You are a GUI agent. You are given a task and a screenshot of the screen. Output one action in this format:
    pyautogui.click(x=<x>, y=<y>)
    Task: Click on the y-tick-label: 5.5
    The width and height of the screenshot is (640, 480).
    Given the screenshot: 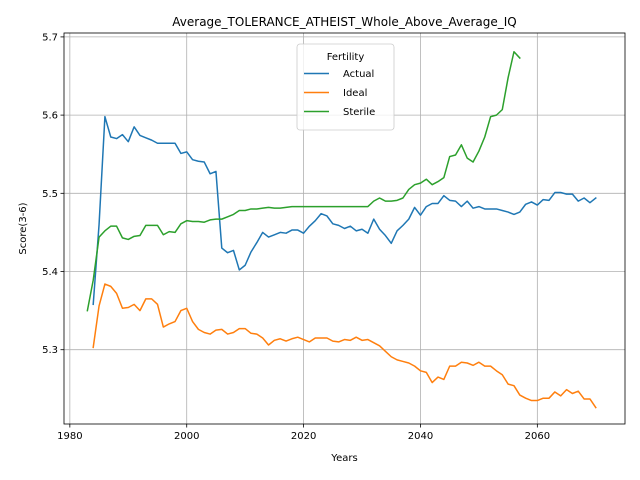 What is the action you would take?
    pyautogui.click(x=50, y=194)
    